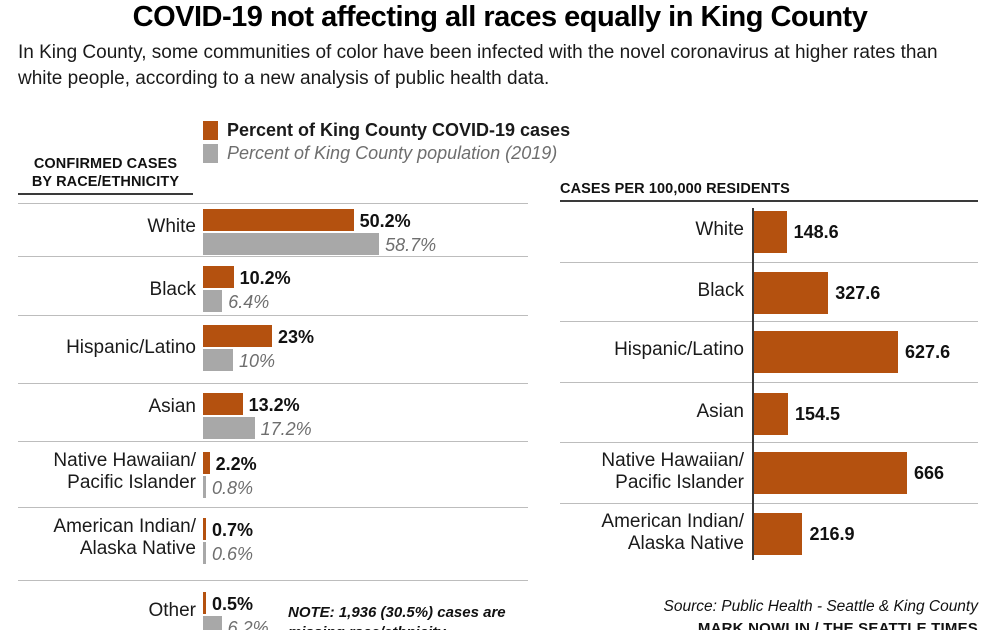 The height and width of the screenshot is (630, 1000). I want to click on left-category-label: White, so click(102, 227).